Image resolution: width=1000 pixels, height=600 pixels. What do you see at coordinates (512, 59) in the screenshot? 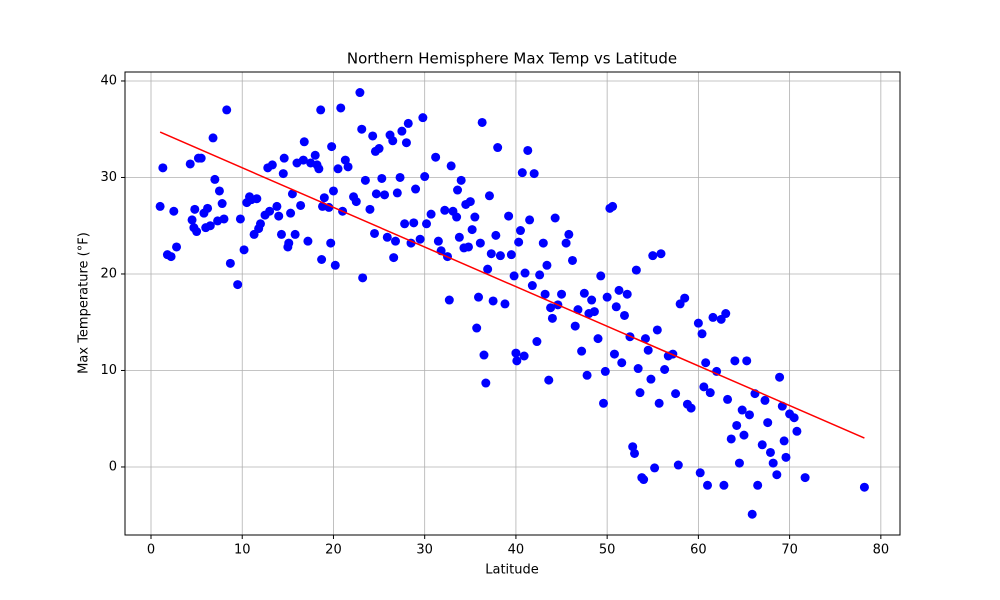
I see `chart-title: Northern Hemisphere Max Temp vs Latitude` at bounding box center [512, 59].